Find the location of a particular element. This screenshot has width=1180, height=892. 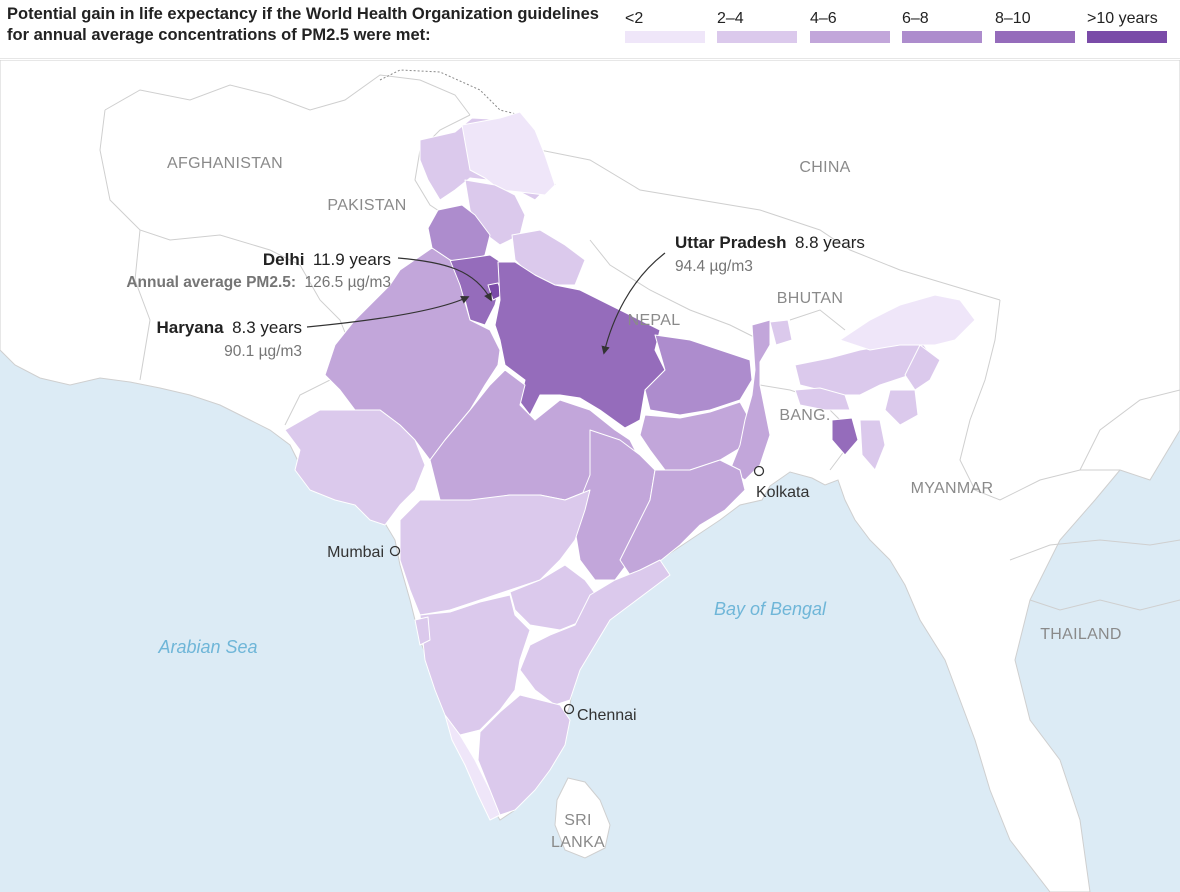

state-karnataka is located at coordinates (475, 665).